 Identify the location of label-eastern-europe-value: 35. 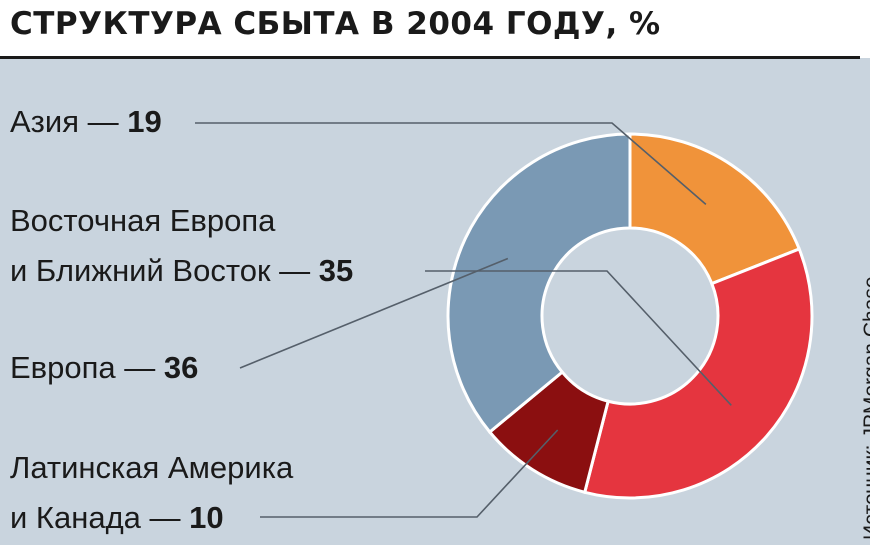
(336, 270).